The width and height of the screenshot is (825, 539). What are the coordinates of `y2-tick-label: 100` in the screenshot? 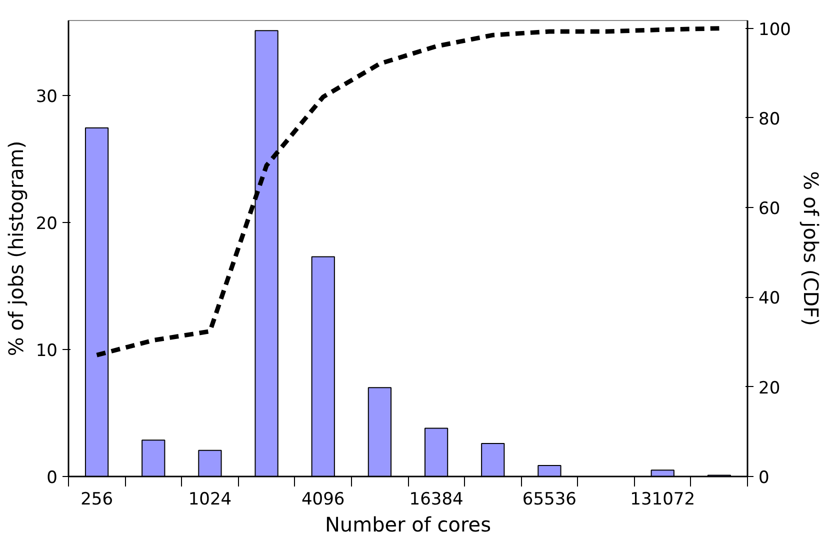 It's located at (774, 30).